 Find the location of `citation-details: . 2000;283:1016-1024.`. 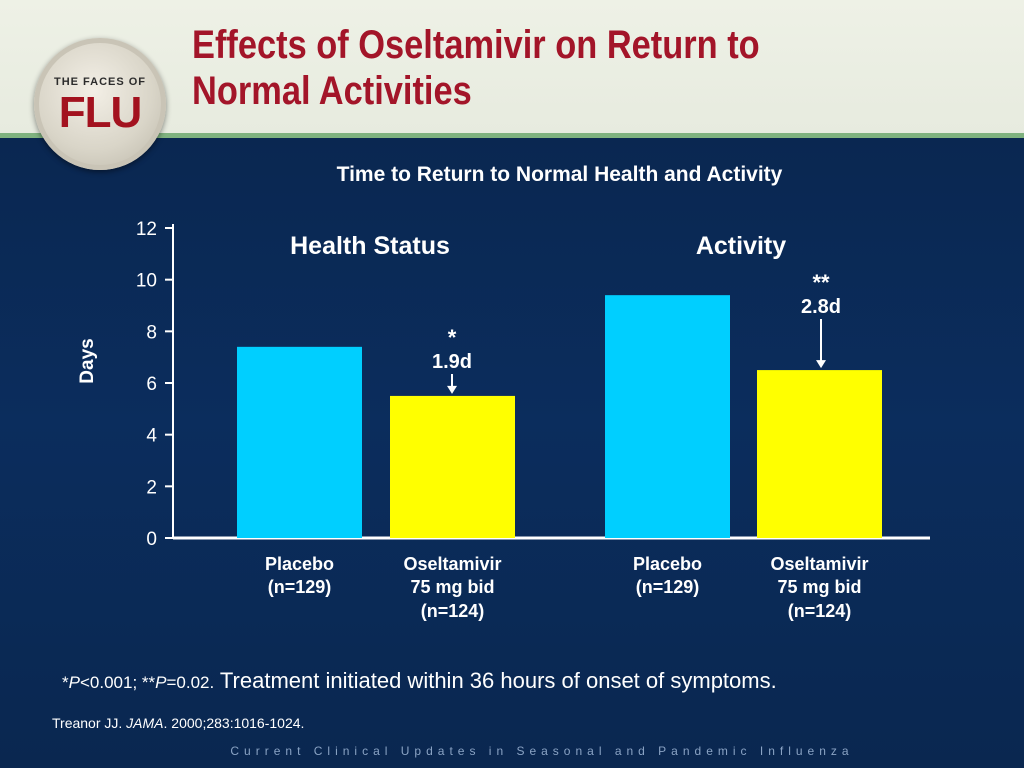

citation-details: . 2000;283:1016-1024. is located at coordinates (234, 723).